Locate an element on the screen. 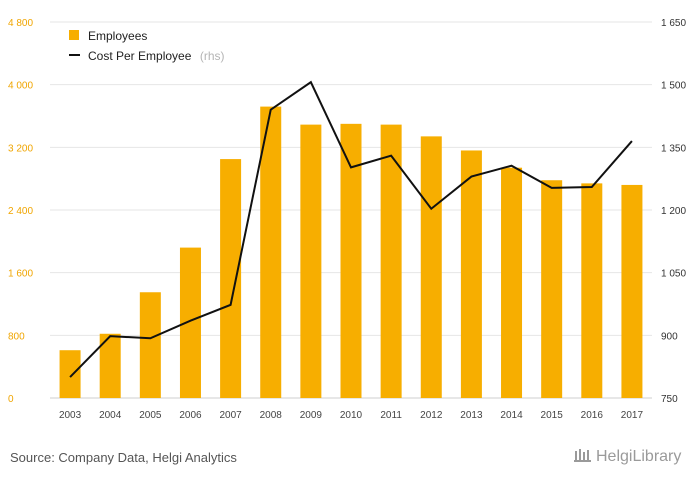  library-icon is located at coordinates (582, 455).